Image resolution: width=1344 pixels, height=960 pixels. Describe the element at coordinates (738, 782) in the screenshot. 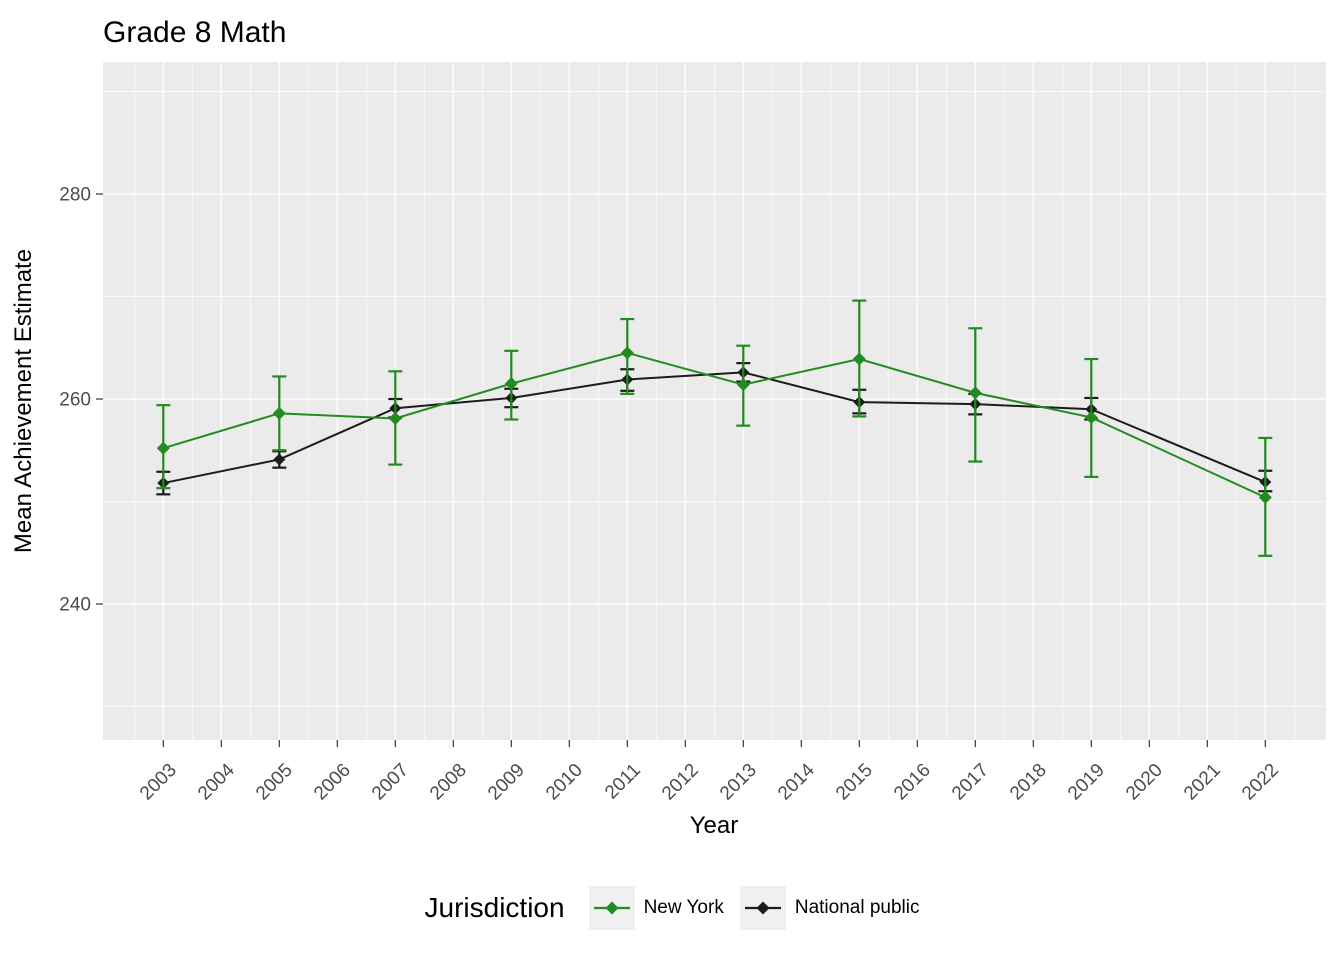

I see `x-axis-tick-label: 2013` at that location.